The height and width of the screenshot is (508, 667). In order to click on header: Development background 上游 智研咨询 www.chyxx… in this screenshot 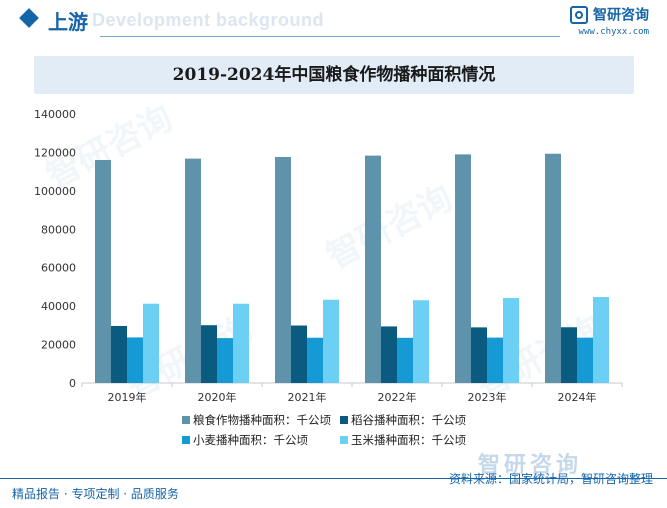, I will do `click(333, 20)`.